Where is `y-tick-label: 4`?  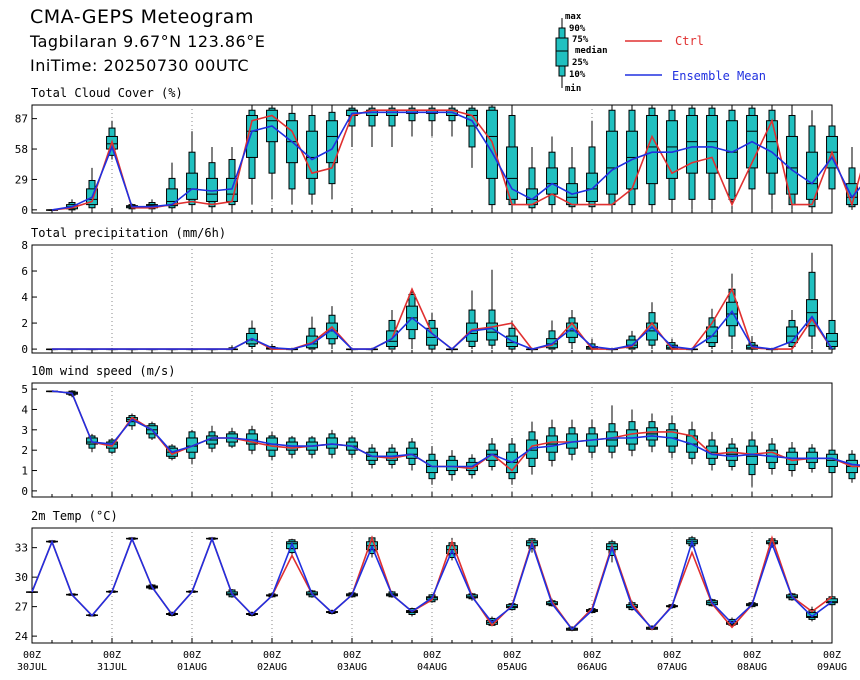 y-tick-label: 4 is located at coordinates (24, 409).